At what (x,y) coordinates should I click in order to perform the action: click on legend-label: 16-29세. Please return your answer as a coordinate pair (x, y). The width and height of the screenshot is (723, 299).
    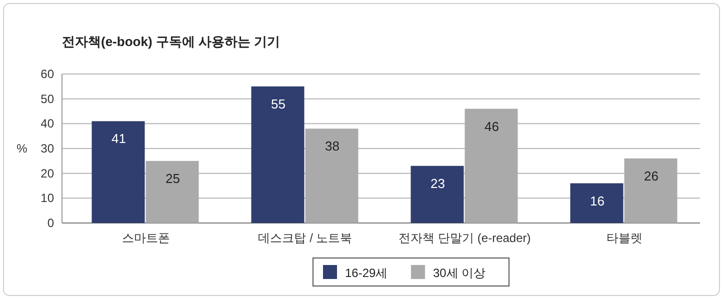
    Looking at the image, I should click on (366, 273).